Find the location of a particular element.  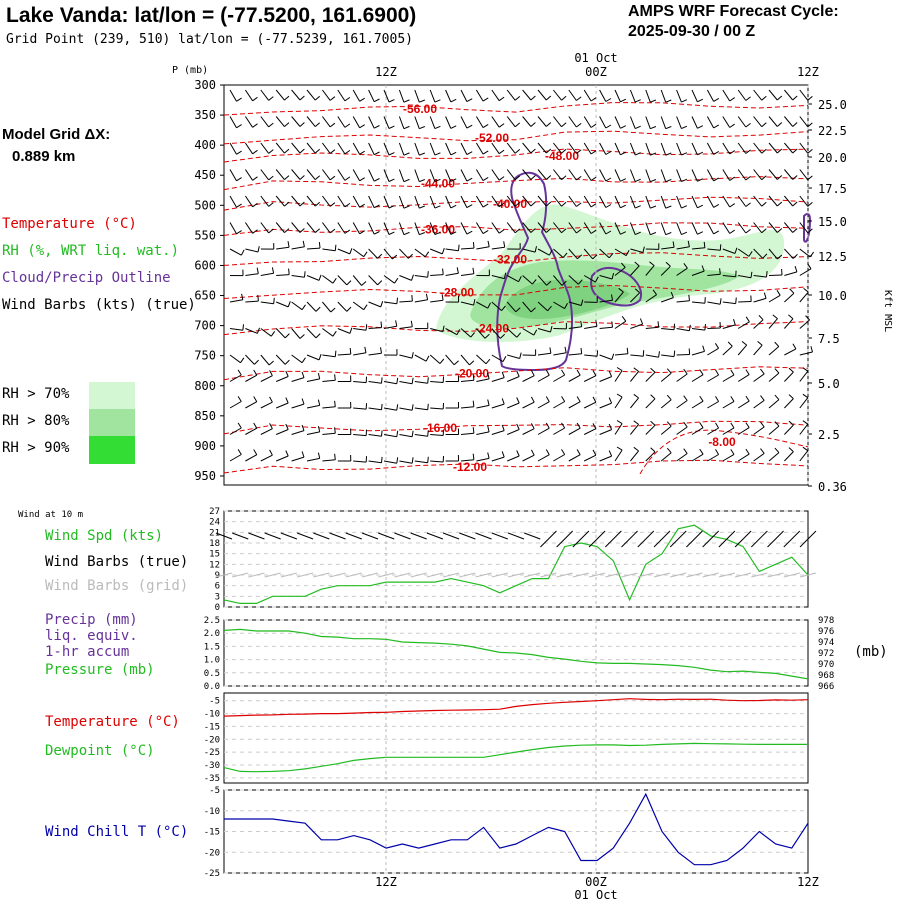

height-tick-label: 17.5 is located at coordinates (832, 189).